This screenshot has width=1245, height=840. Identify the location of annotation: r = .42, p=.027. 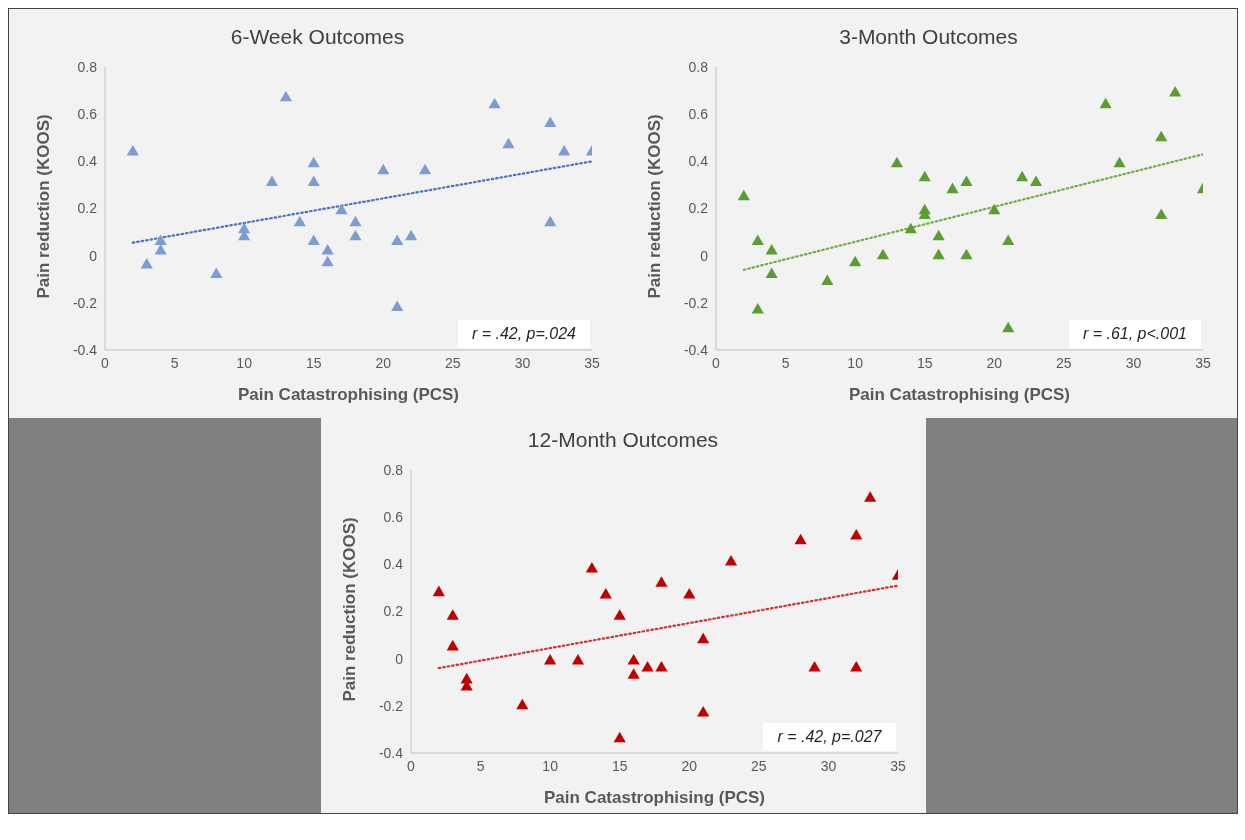
(829, 737).